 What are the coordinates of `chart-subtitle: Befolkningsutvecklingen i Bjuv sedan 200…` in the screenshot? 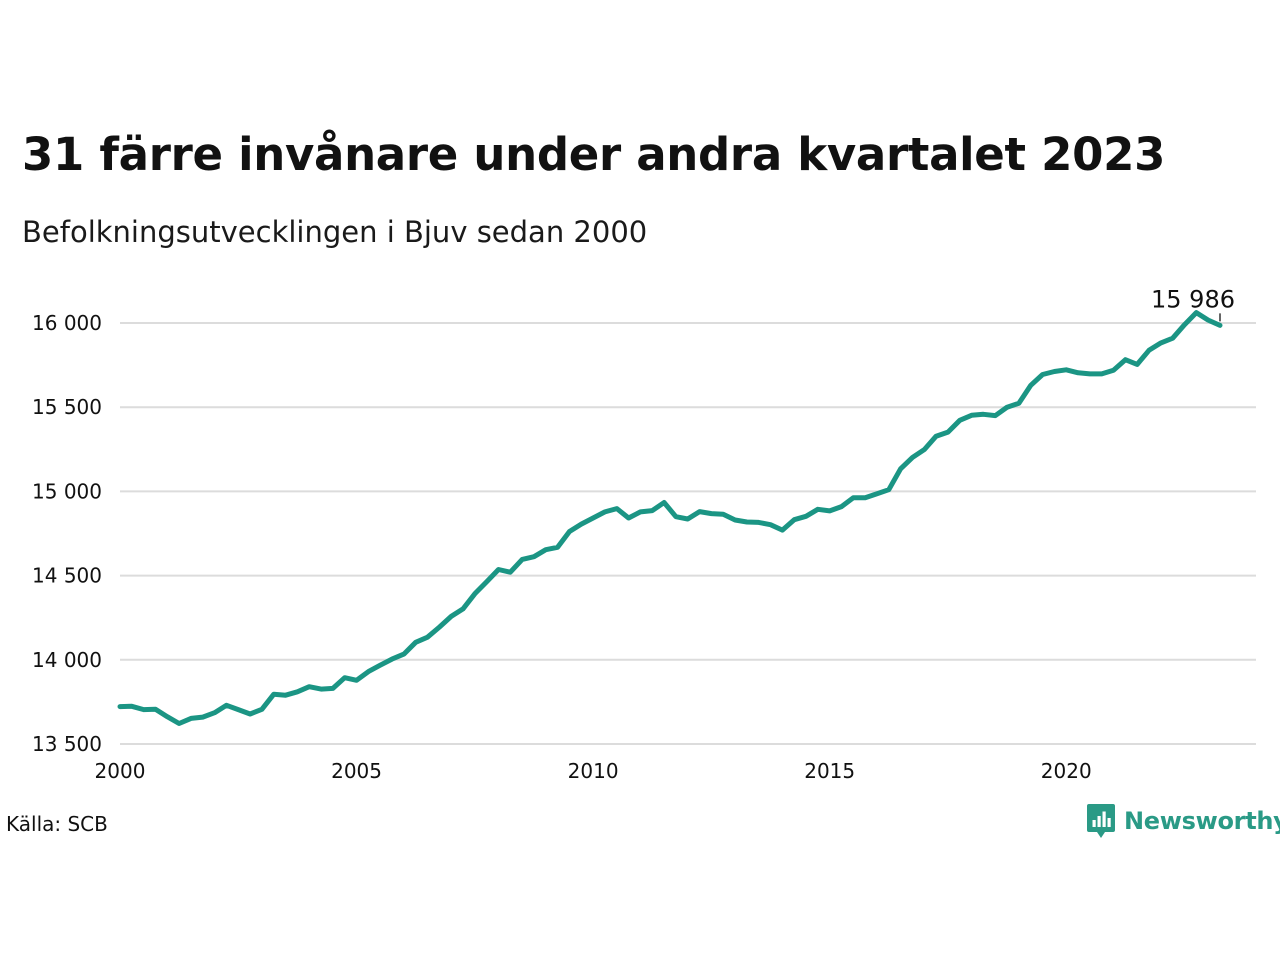 It's located at (335, 232).